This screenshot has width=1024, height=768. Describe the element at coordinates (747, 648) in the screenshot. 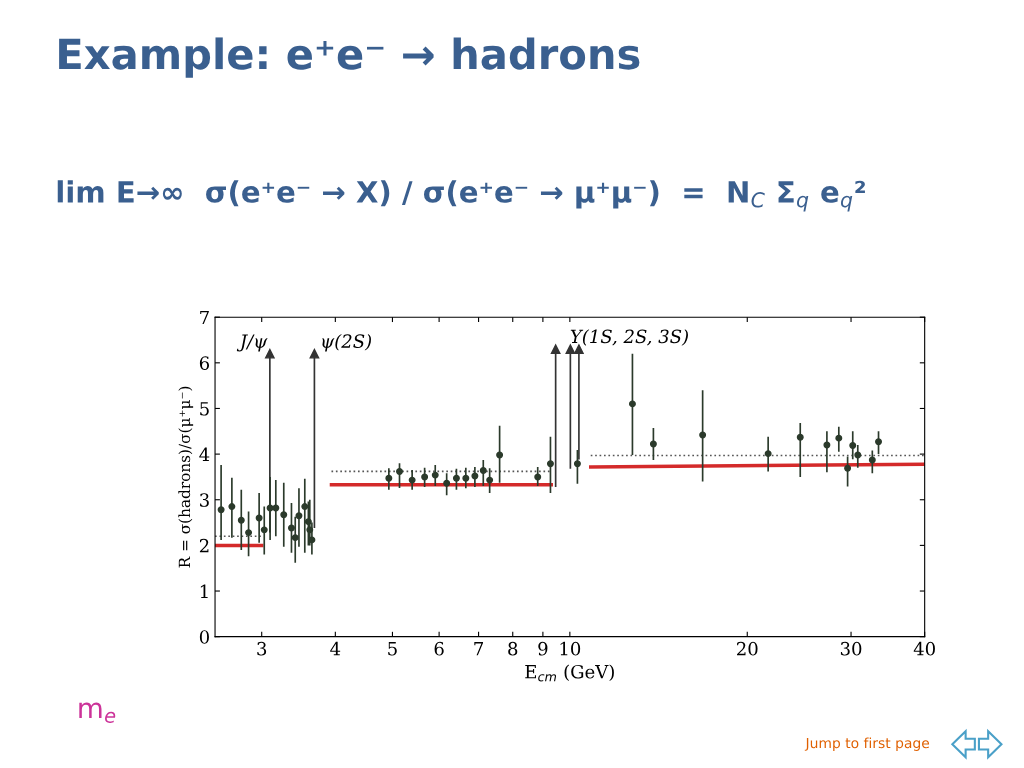

I see `x-tick-label: 20` at that location.